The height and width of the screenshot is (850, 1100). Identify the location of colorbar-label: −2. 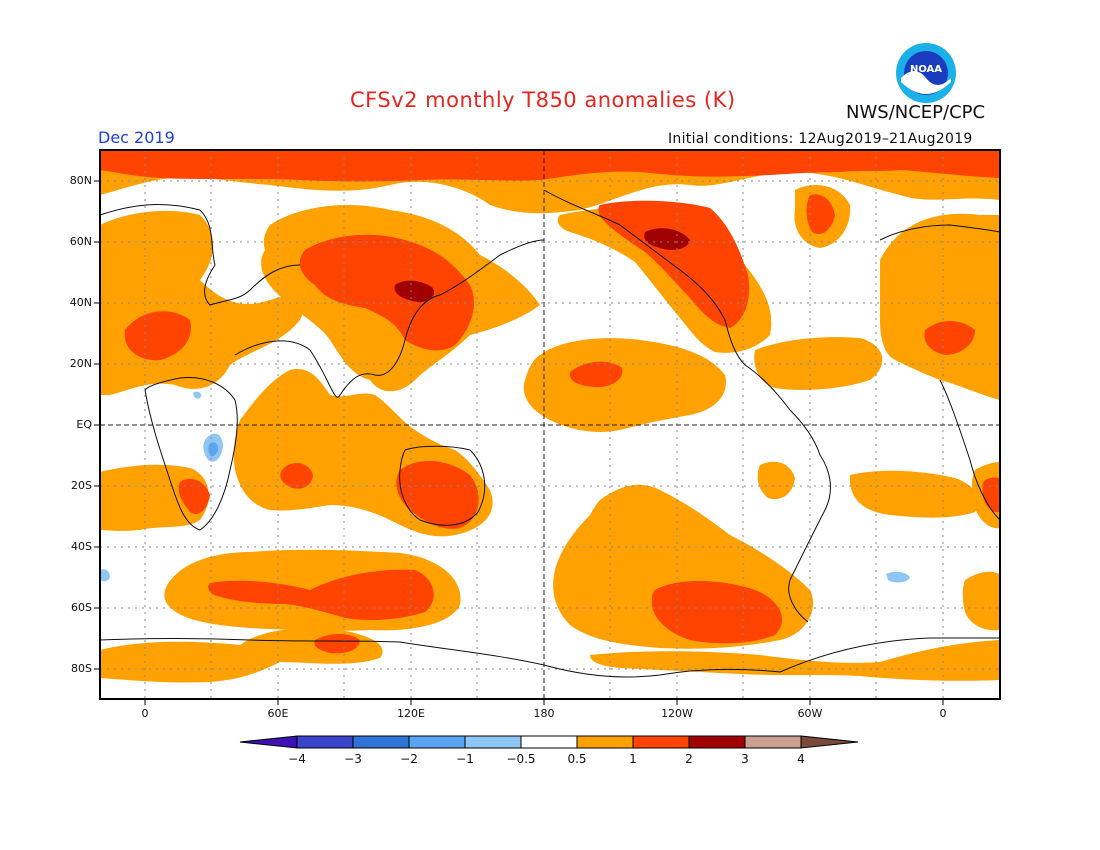
(409, 759).